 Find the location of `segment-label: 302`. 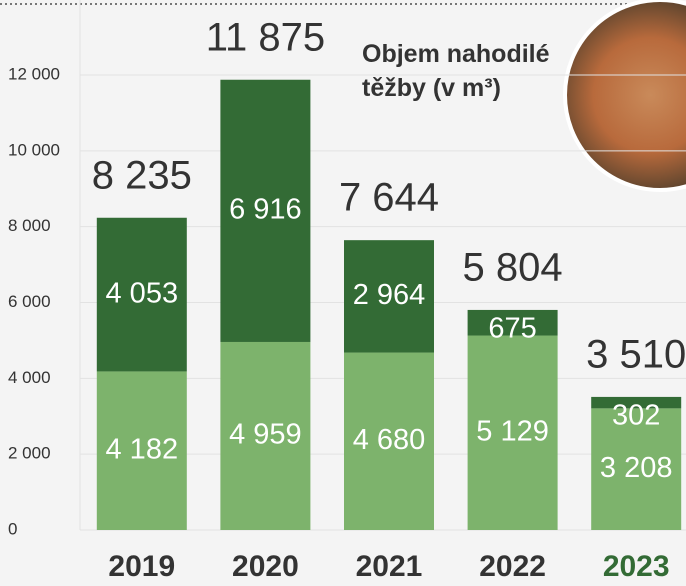

segment-label: 302 is located at coordinates (636, 416).